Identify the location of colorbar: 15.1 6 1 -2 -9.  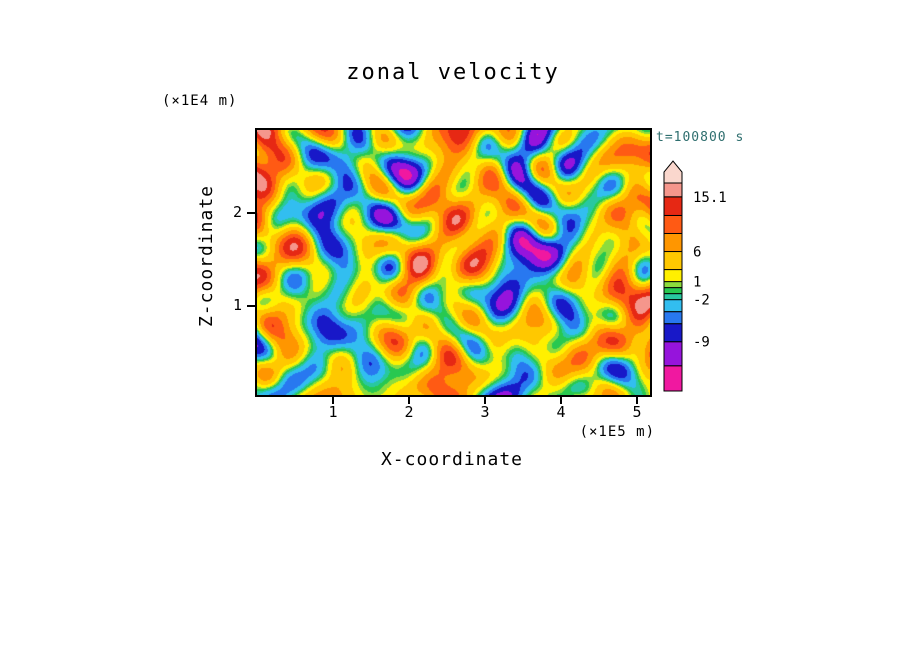
(695, 276).